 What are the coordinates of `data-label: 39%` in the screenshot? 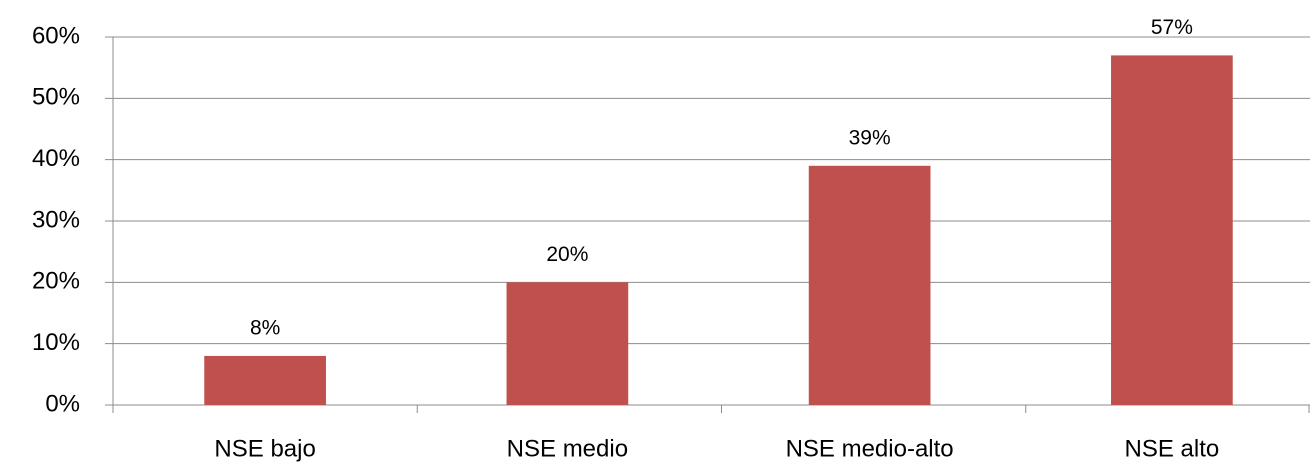 It's located at (870, 137).